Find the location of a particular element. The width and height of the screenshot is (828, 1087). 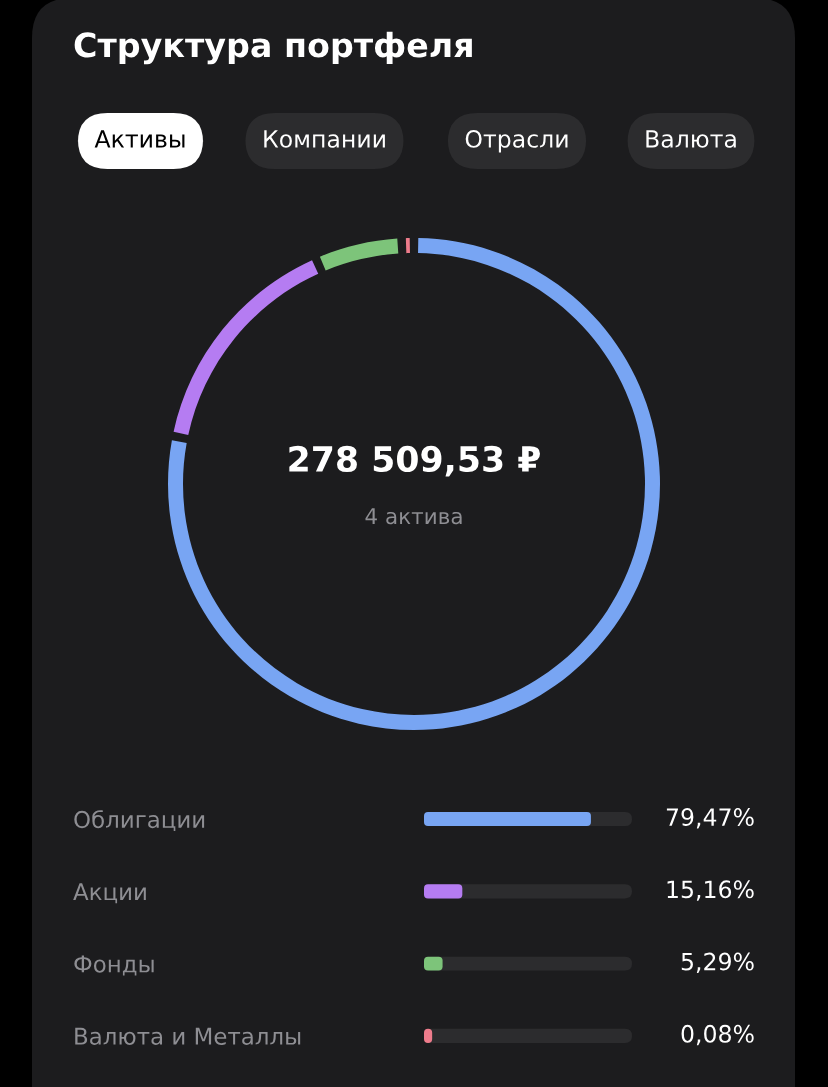

text: Валюта is located at coordinates (691, 139).